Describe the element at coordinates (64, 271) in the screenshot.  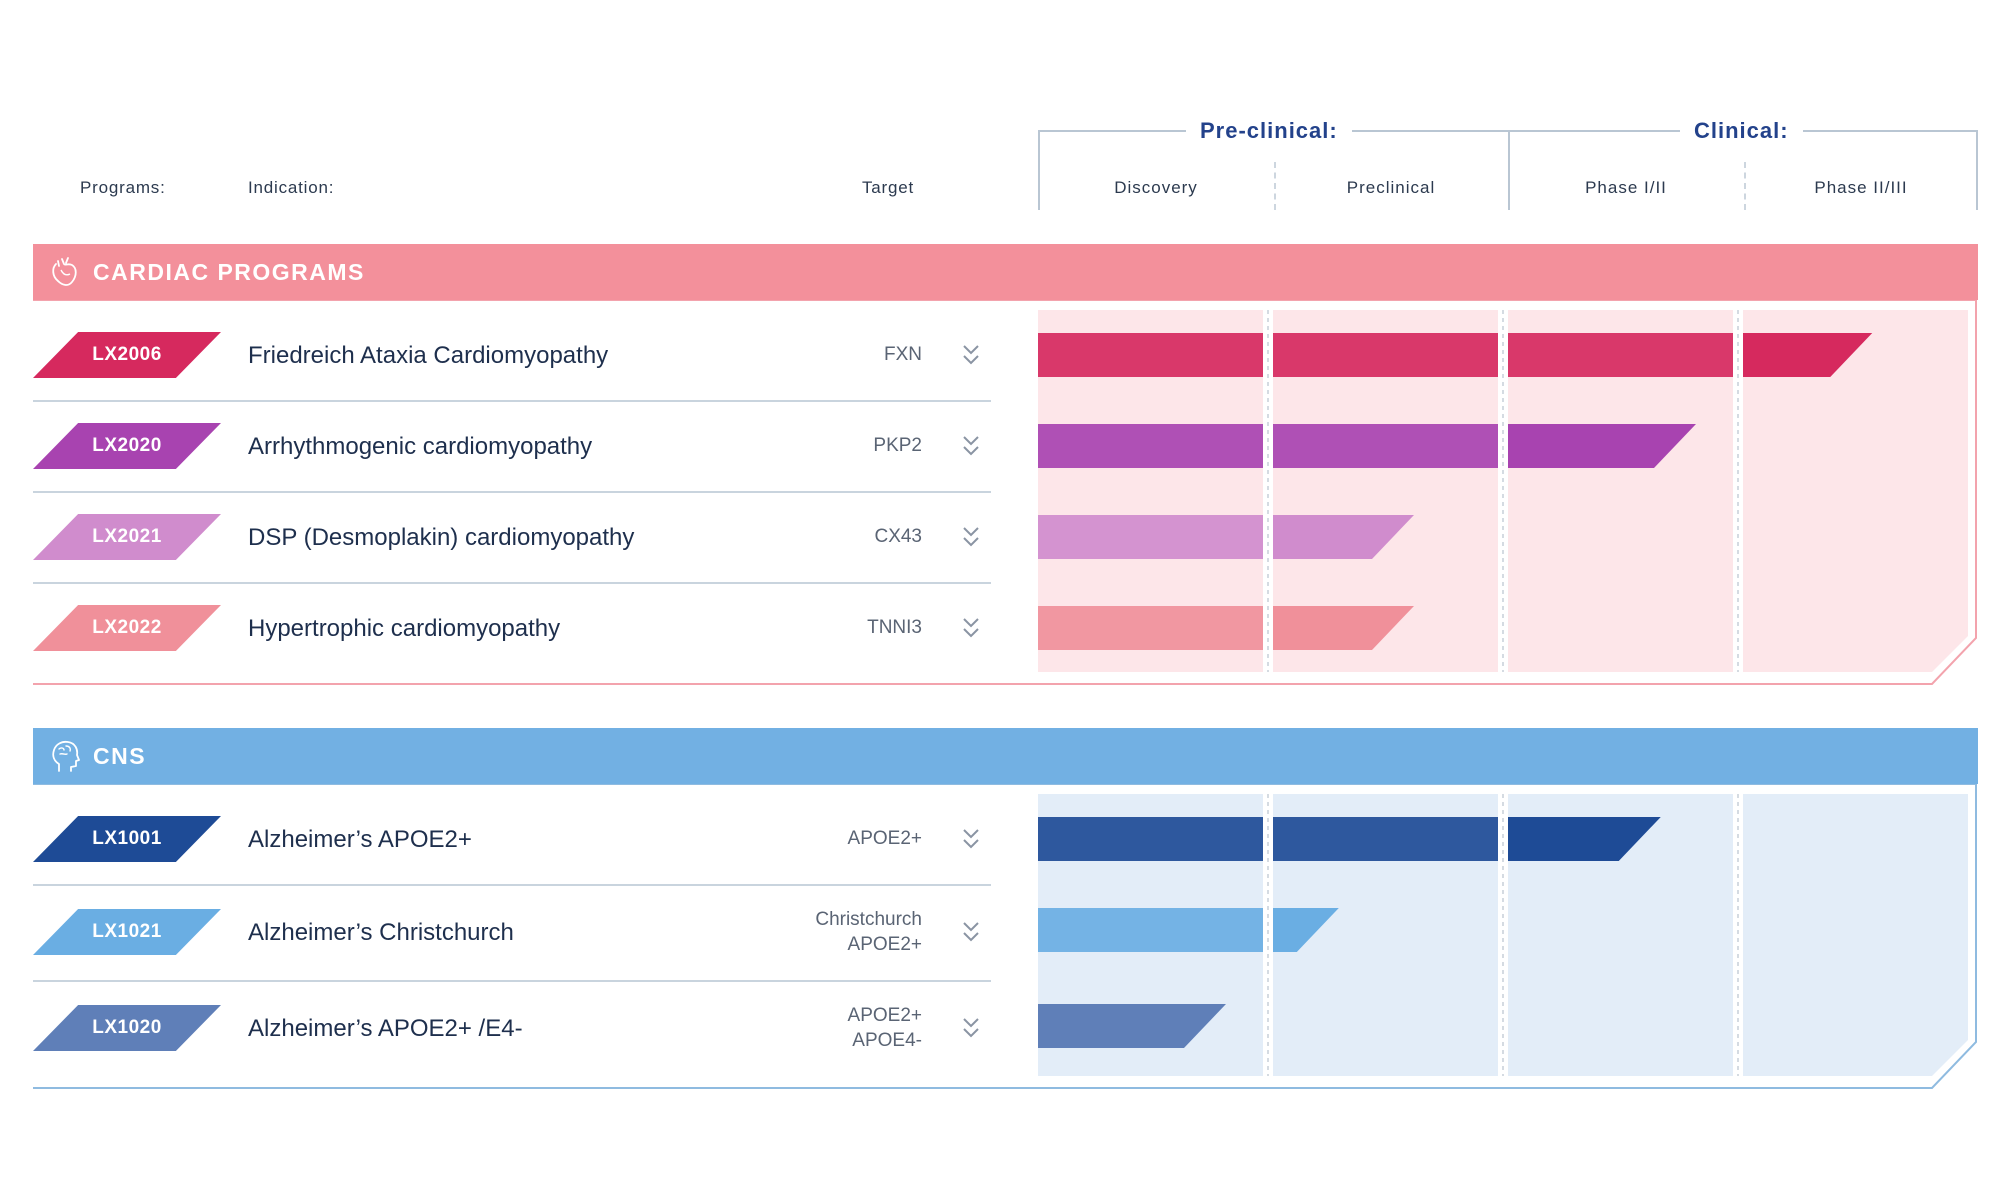
I see `heart-icon` at that location.